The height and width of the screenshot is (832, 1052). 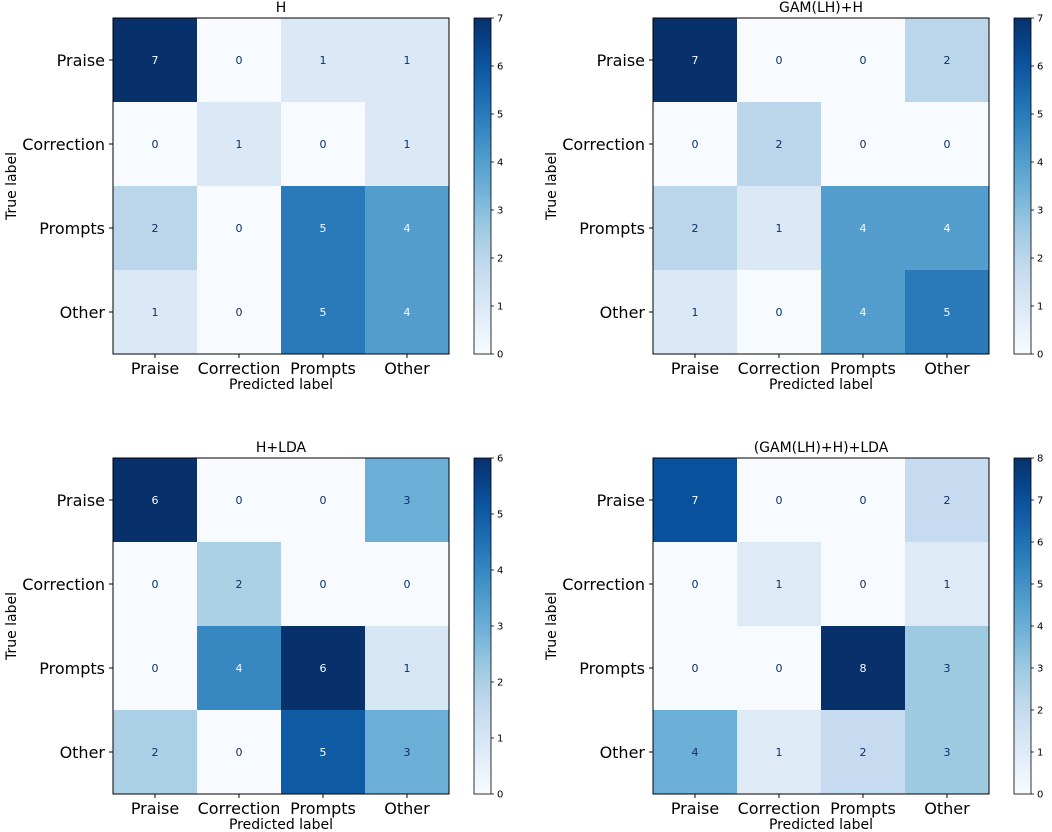 What do you see at coordinates (821, 8) in the screenshot?
I see `panel-title: GAM(LH)+H` at bounding box center [821, 8].